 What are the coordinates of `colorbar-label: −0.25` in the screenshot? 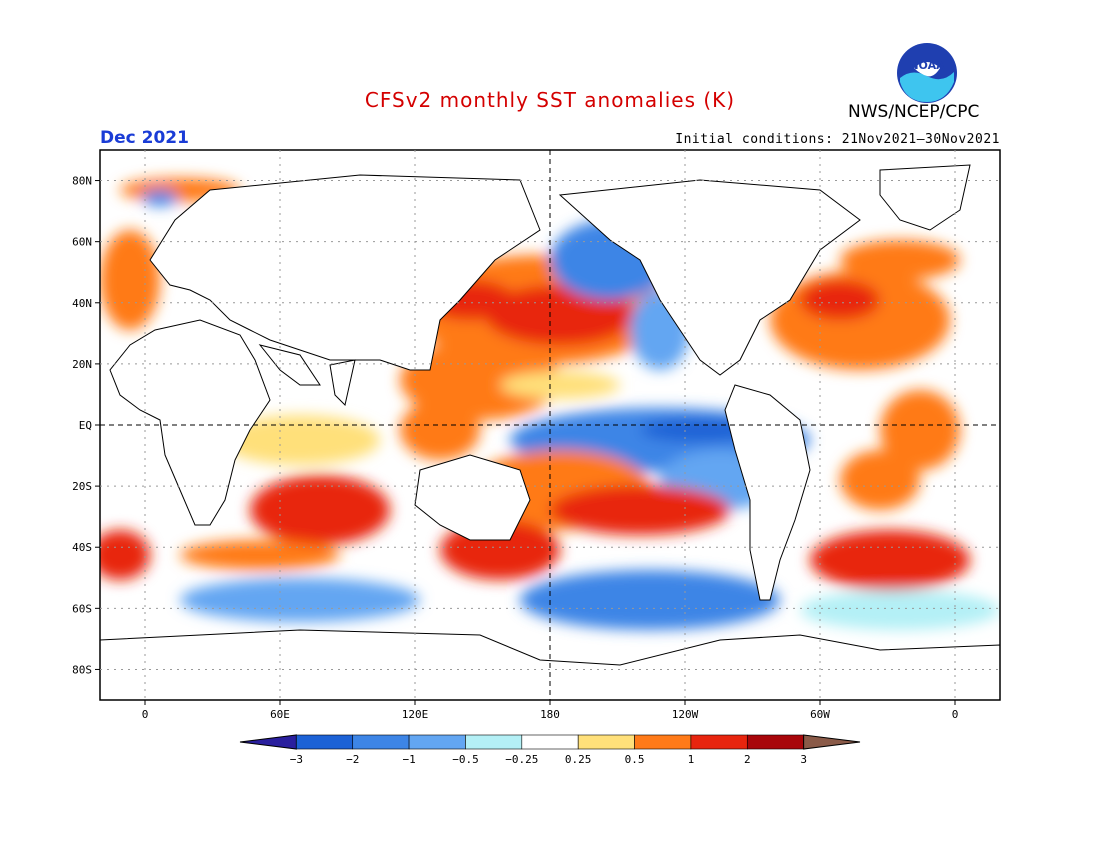 It's located at (521, 759).